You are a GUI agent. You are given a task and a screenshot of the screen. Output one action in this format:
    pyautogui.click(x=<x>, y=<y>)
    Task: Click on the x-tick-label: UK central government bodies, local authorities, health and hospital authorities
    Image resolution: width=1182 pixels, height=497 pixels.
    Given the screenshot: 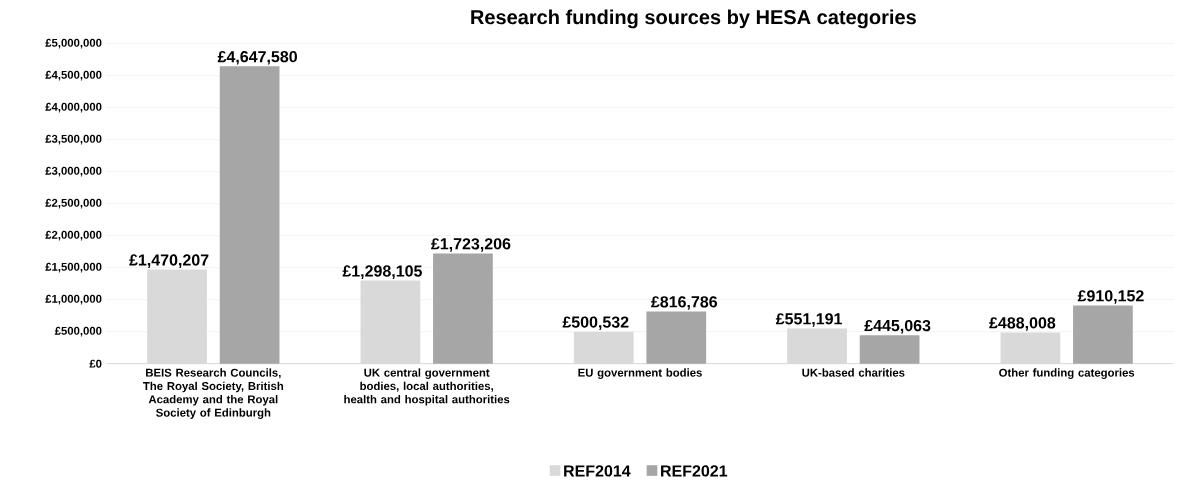 What is the action you would take?
    pyautogui.click(x=427, y=387)
    